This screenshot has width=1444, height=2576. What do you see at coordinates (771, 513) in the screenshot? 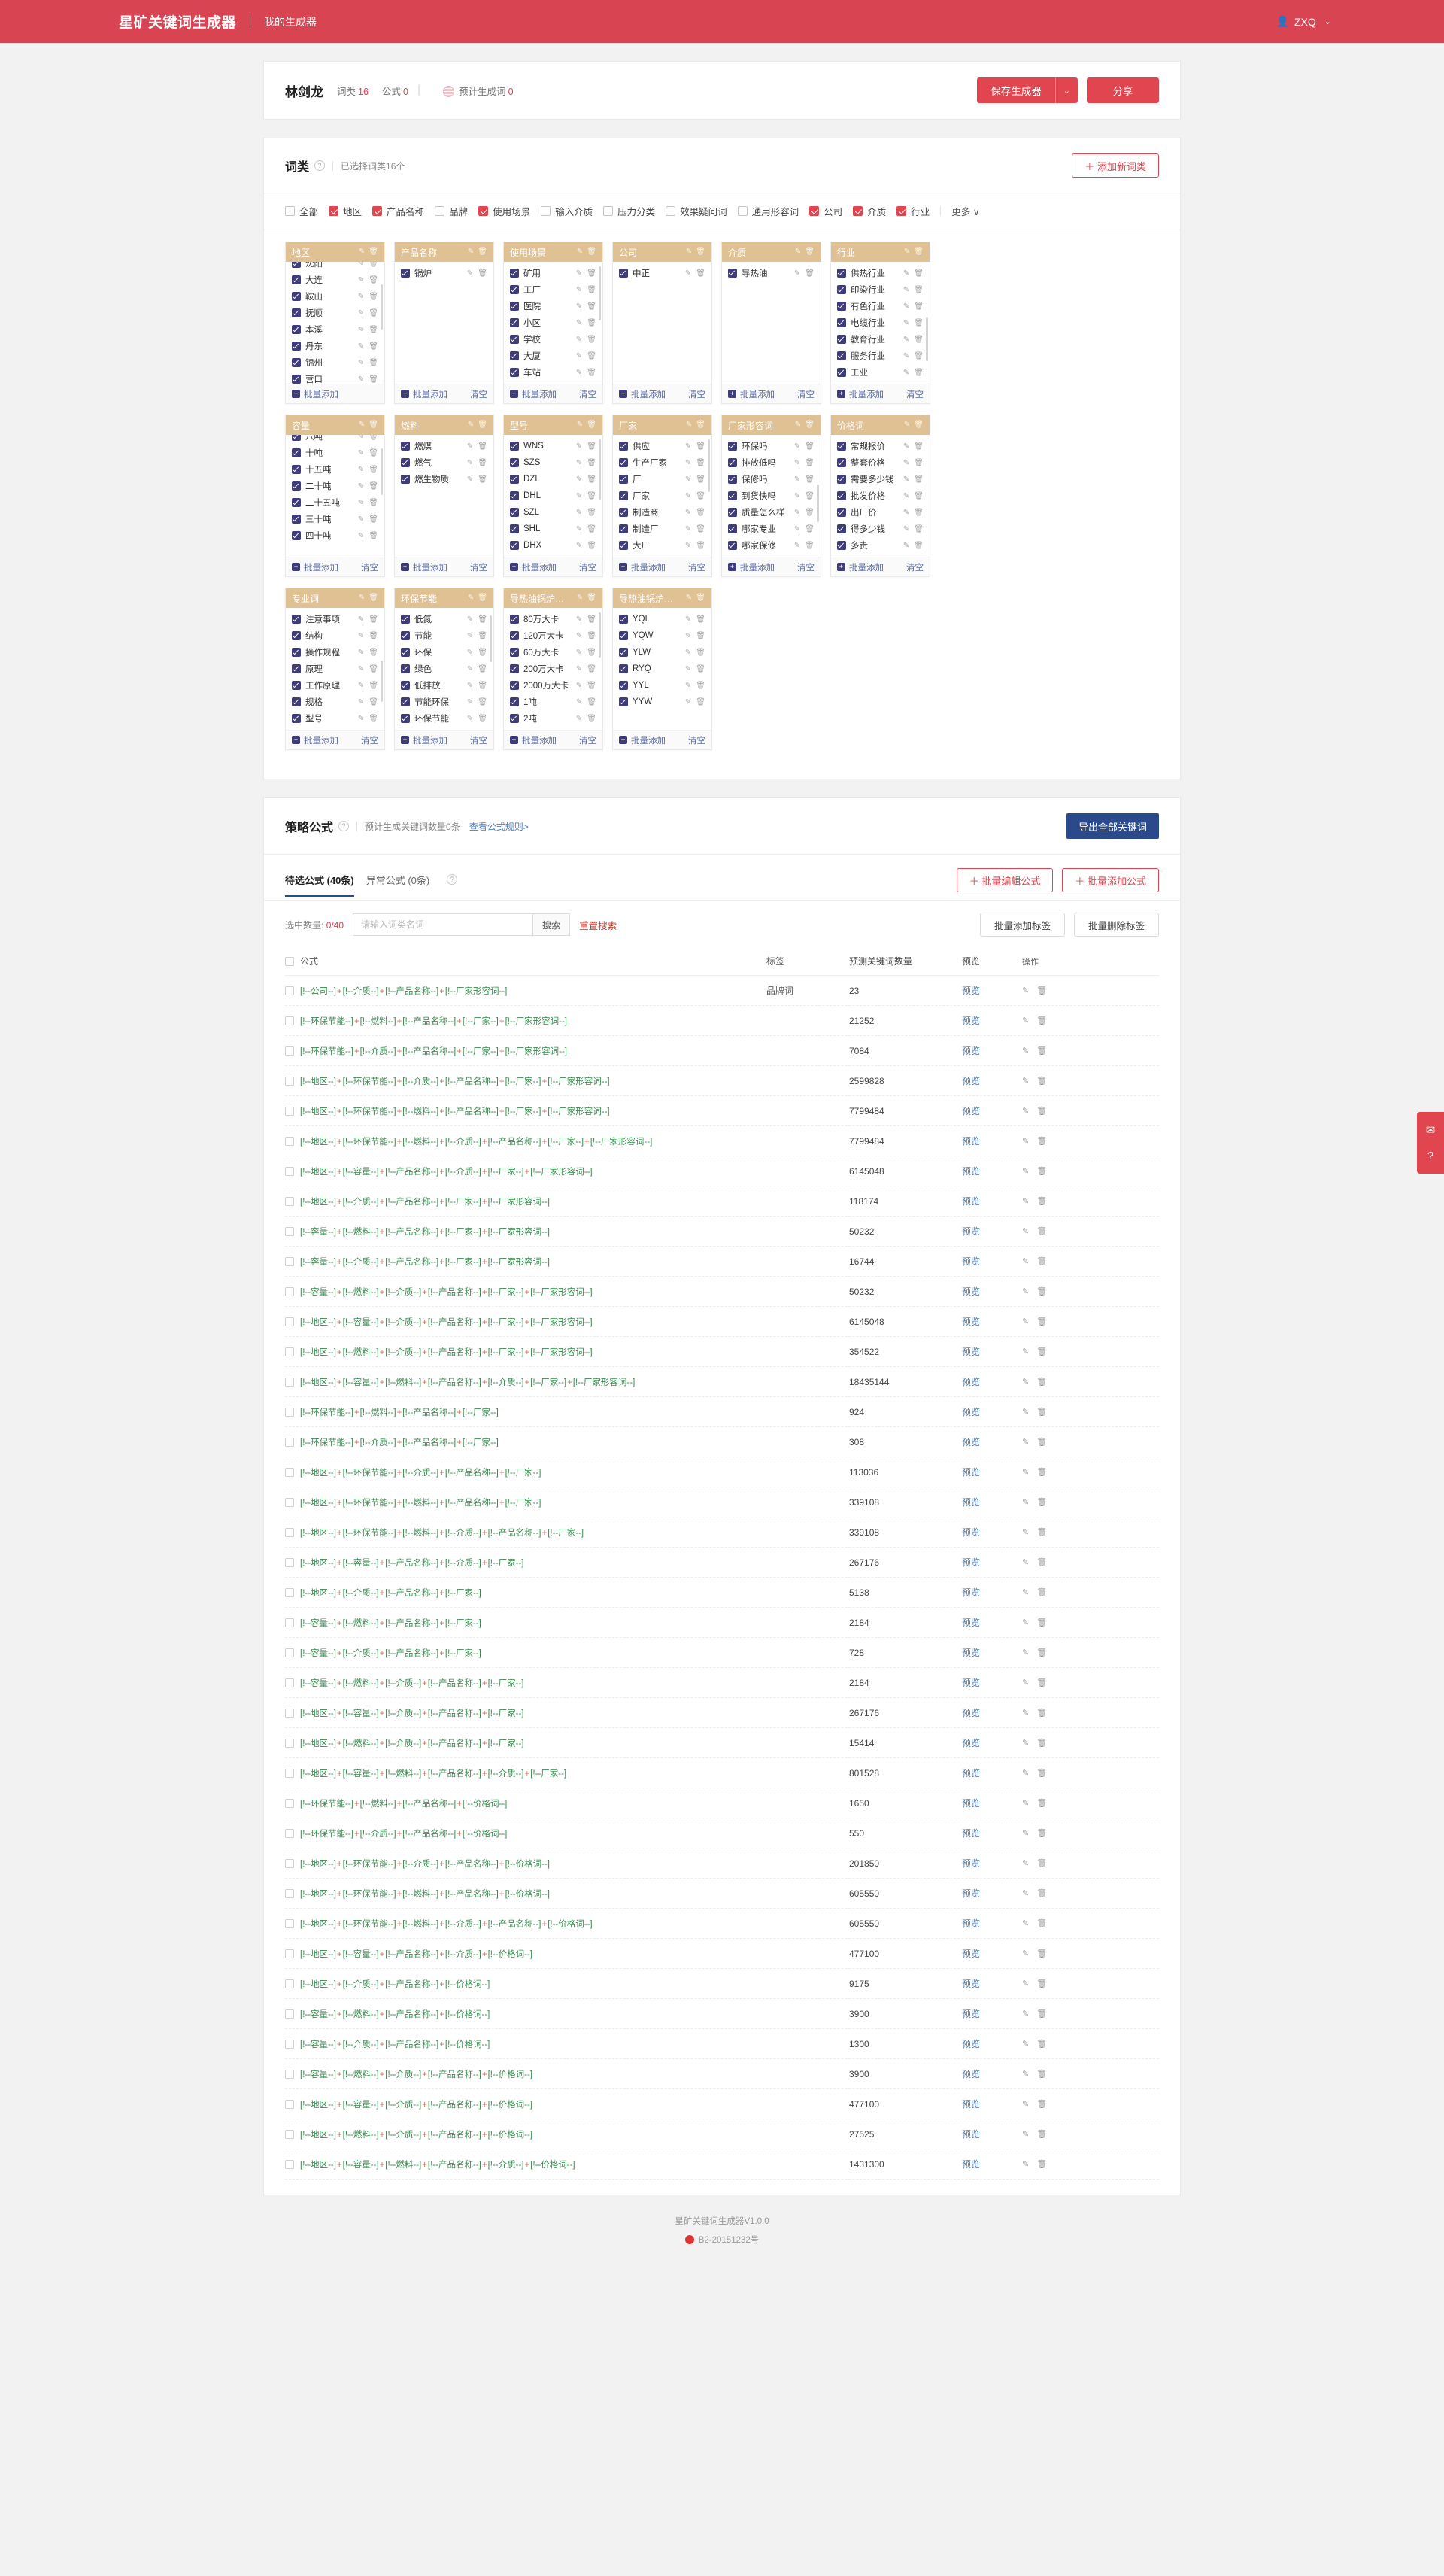
I see `wordclass-item: 质量怎么样 ✎ 🗑` at bounding box center [771, 513].